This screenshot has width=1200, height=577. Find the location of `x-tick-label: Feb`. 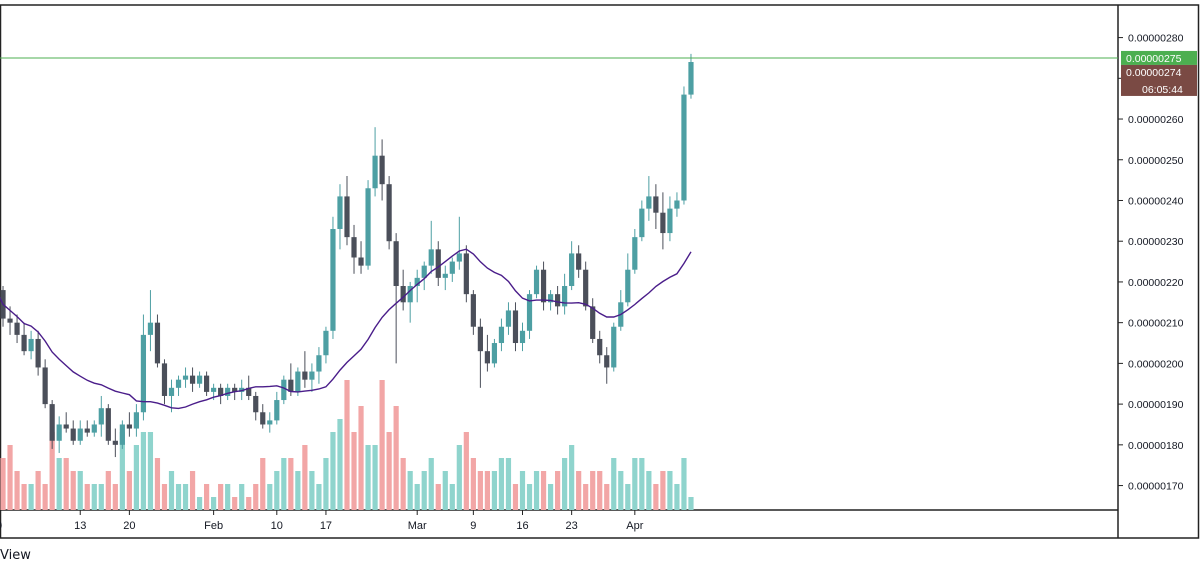

x-tick-label: Feb is located at coordinates (213, 526).